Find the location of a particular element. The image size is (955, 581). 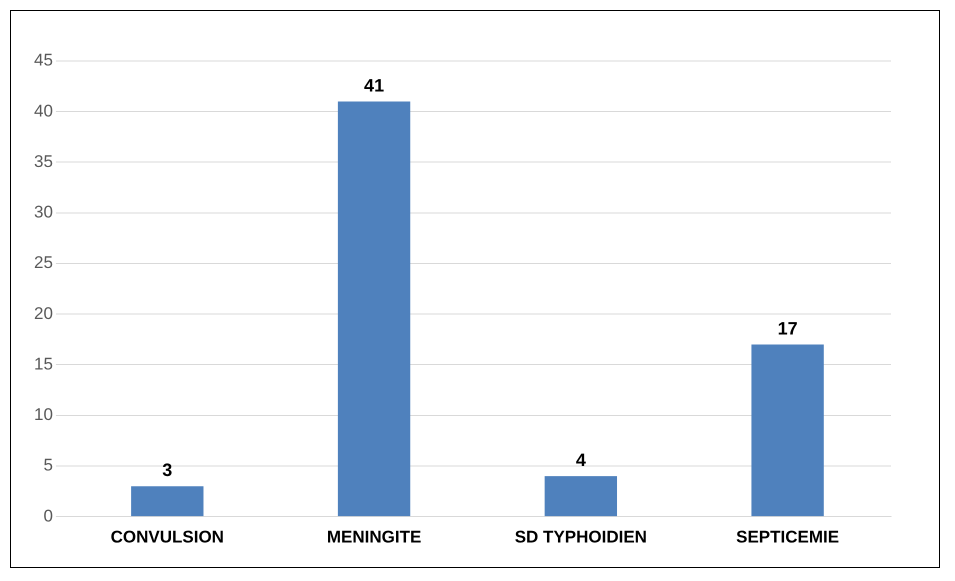

x-tick-label: CONVULSION is located at coordinates (167, 536).